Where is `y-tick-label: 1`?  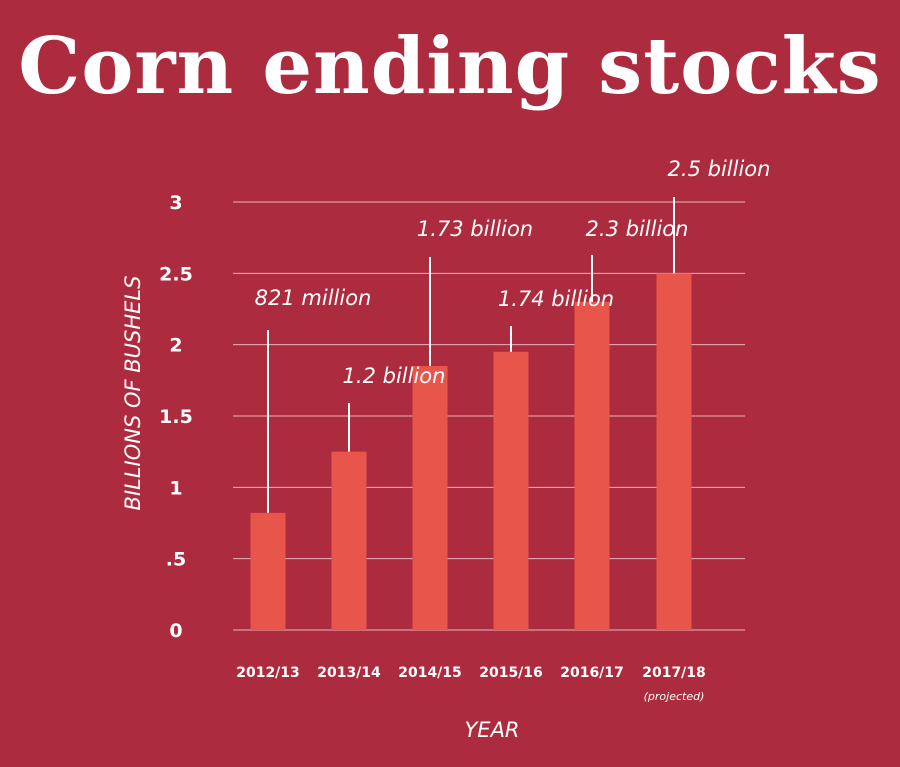 y-tick-label: 1 is located at coordinates (175, 488).